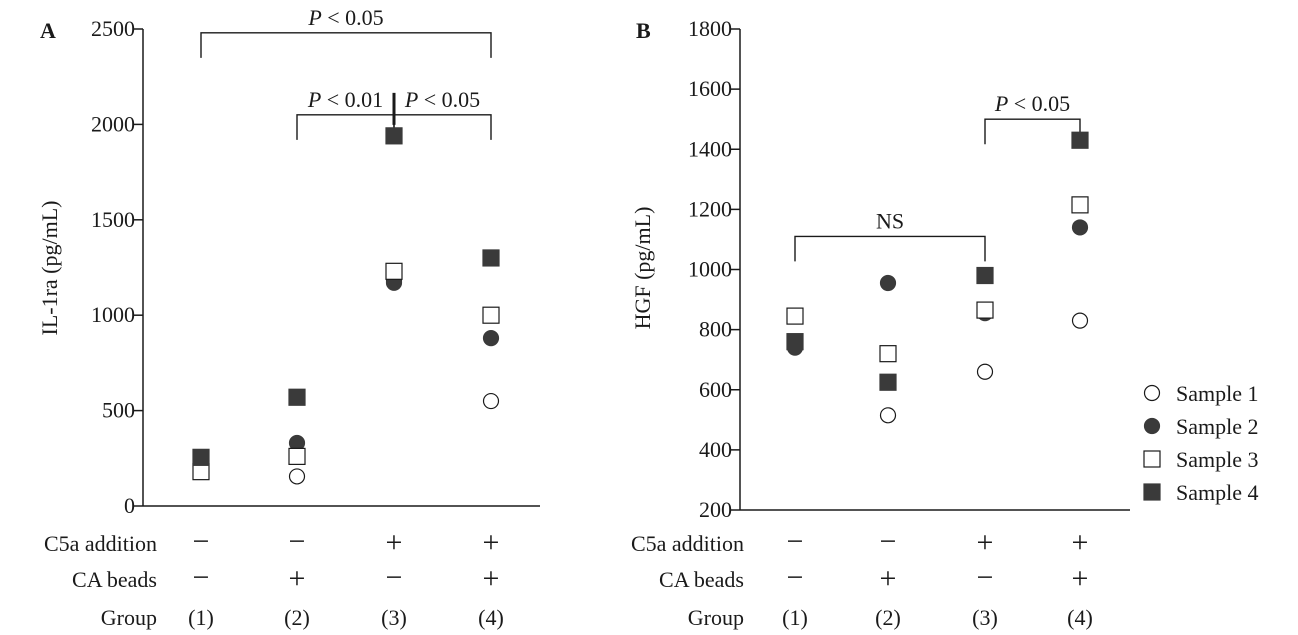  I want to click on legend-label: Sample 1, so click(1217, 393).